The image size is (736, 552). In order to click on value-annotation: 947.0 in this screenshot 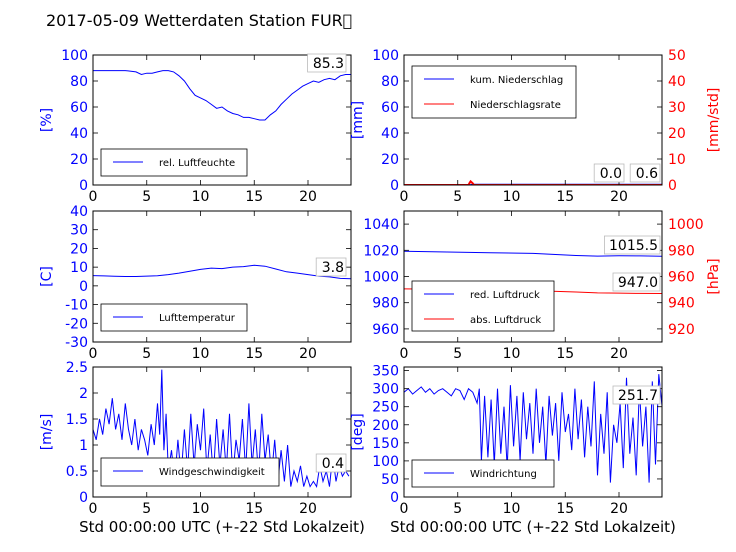, I will do `click(638, 283)`.